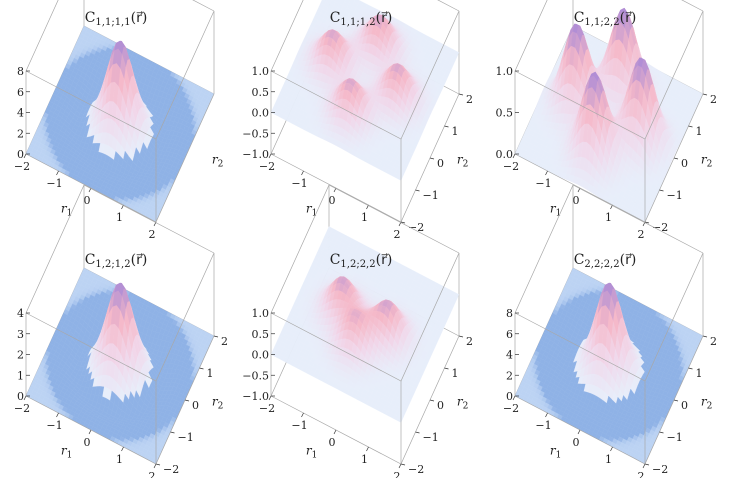  Describe the element at coordinates (361, 261) in the screenshot. I see `panel-title: C1,2;2,2(r⃗)` at that location.